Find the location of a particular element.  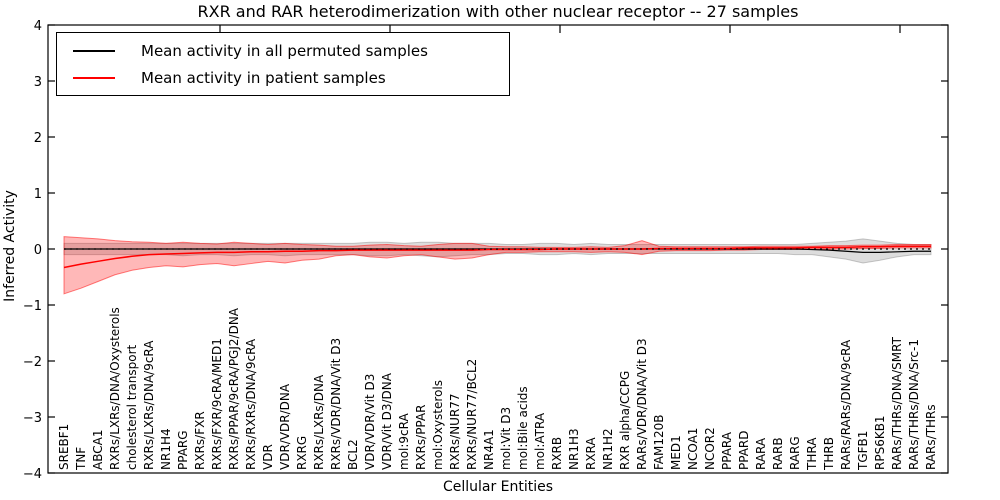

x-category-label: NR1H4 is located at coordinates (166, 449).